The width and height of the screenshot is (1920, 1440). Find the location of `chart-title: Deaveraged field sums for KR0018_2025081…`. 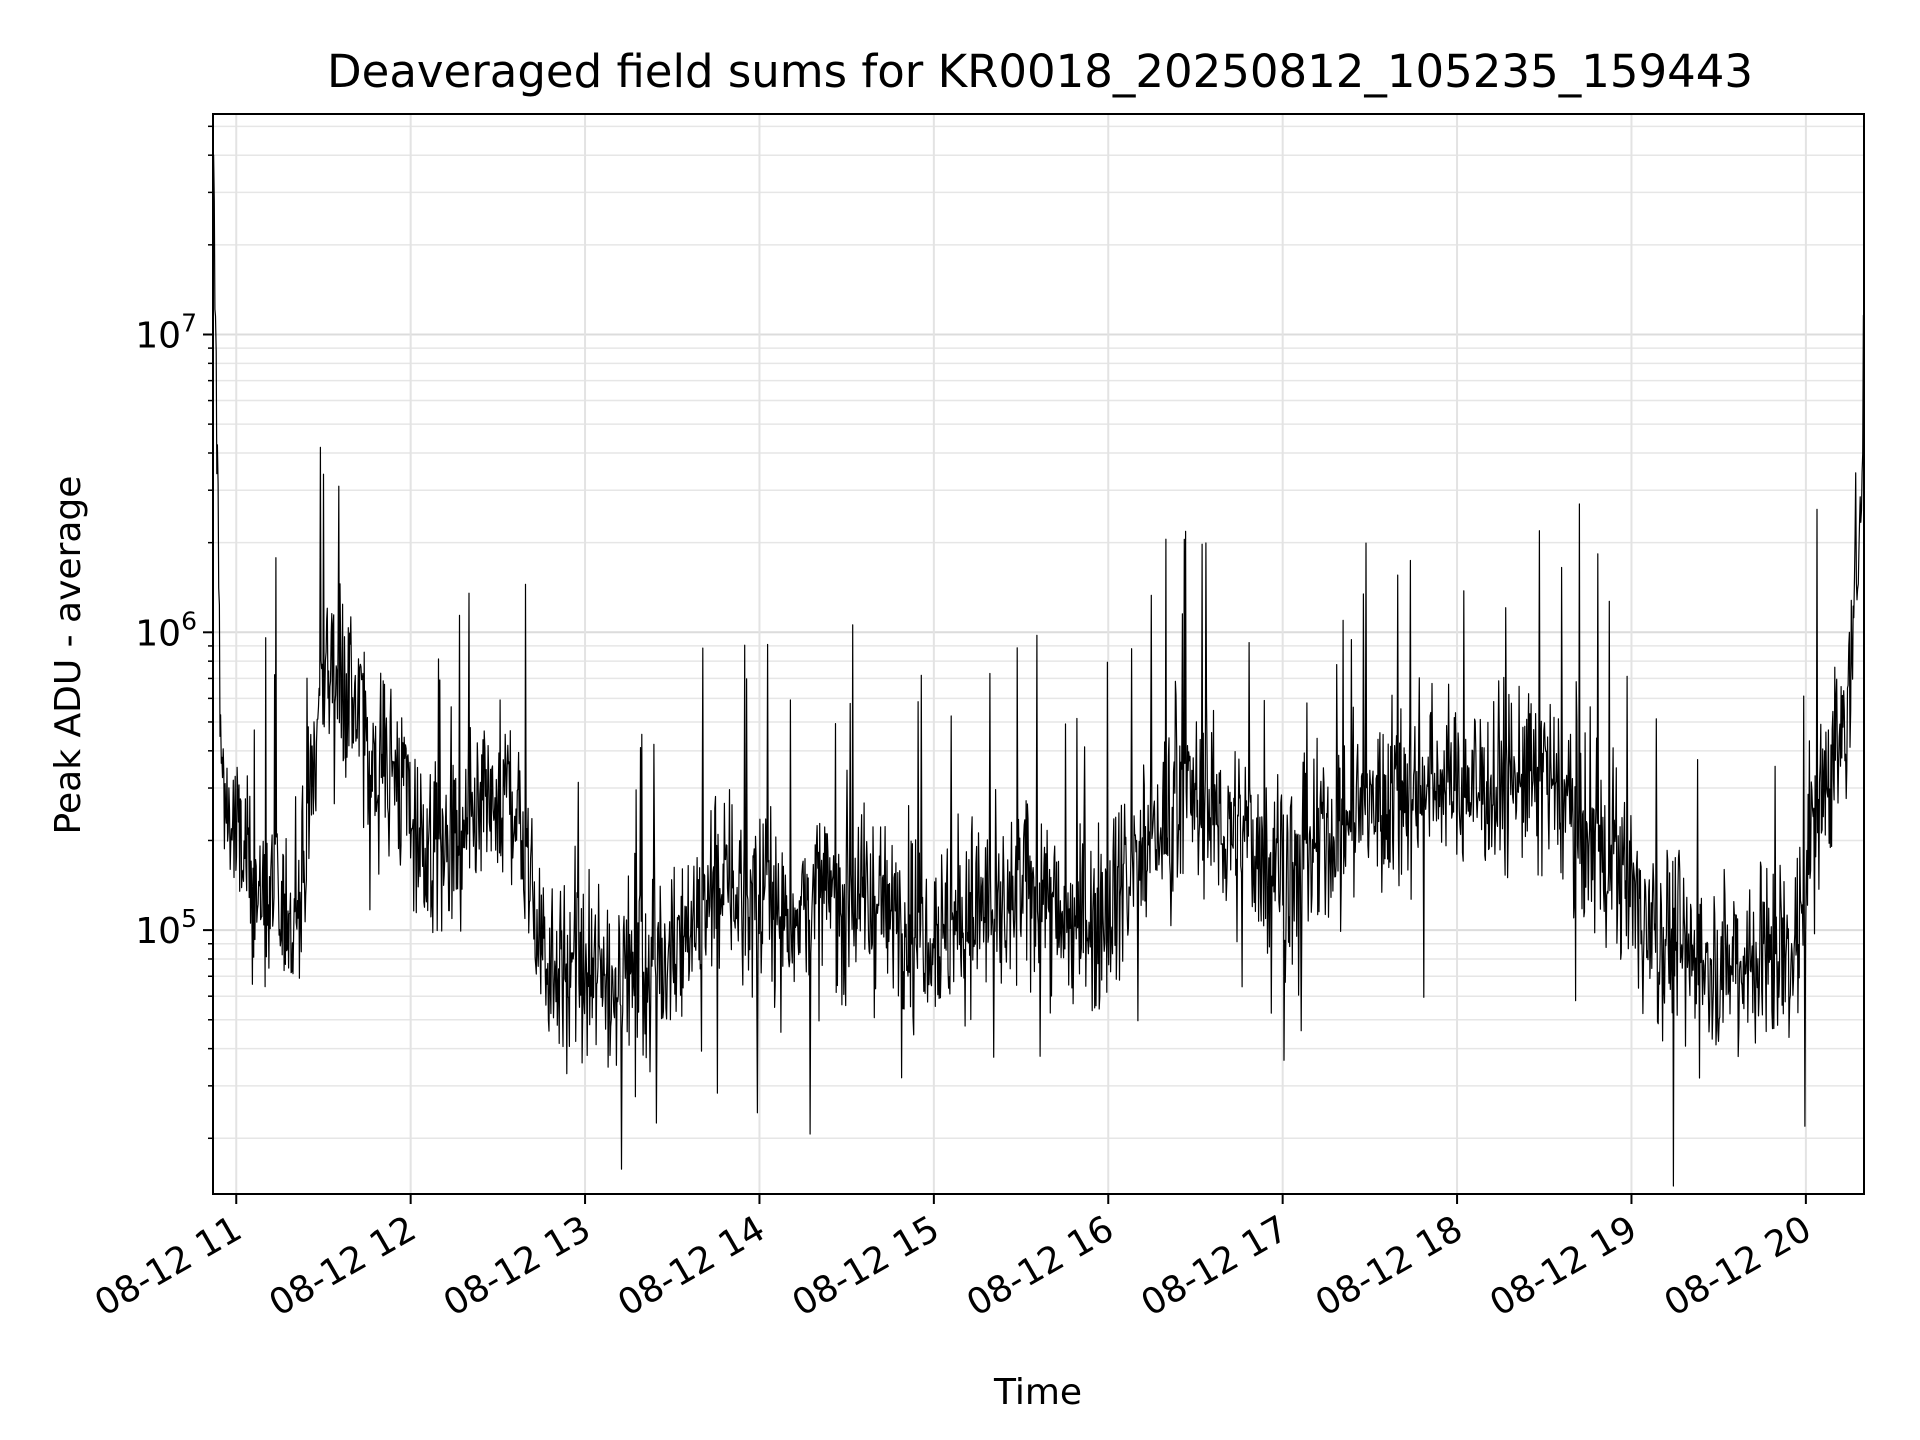

chart-title: Deaveraged field sums for KR0018_2025081… is located at coordinates (1040, 71).